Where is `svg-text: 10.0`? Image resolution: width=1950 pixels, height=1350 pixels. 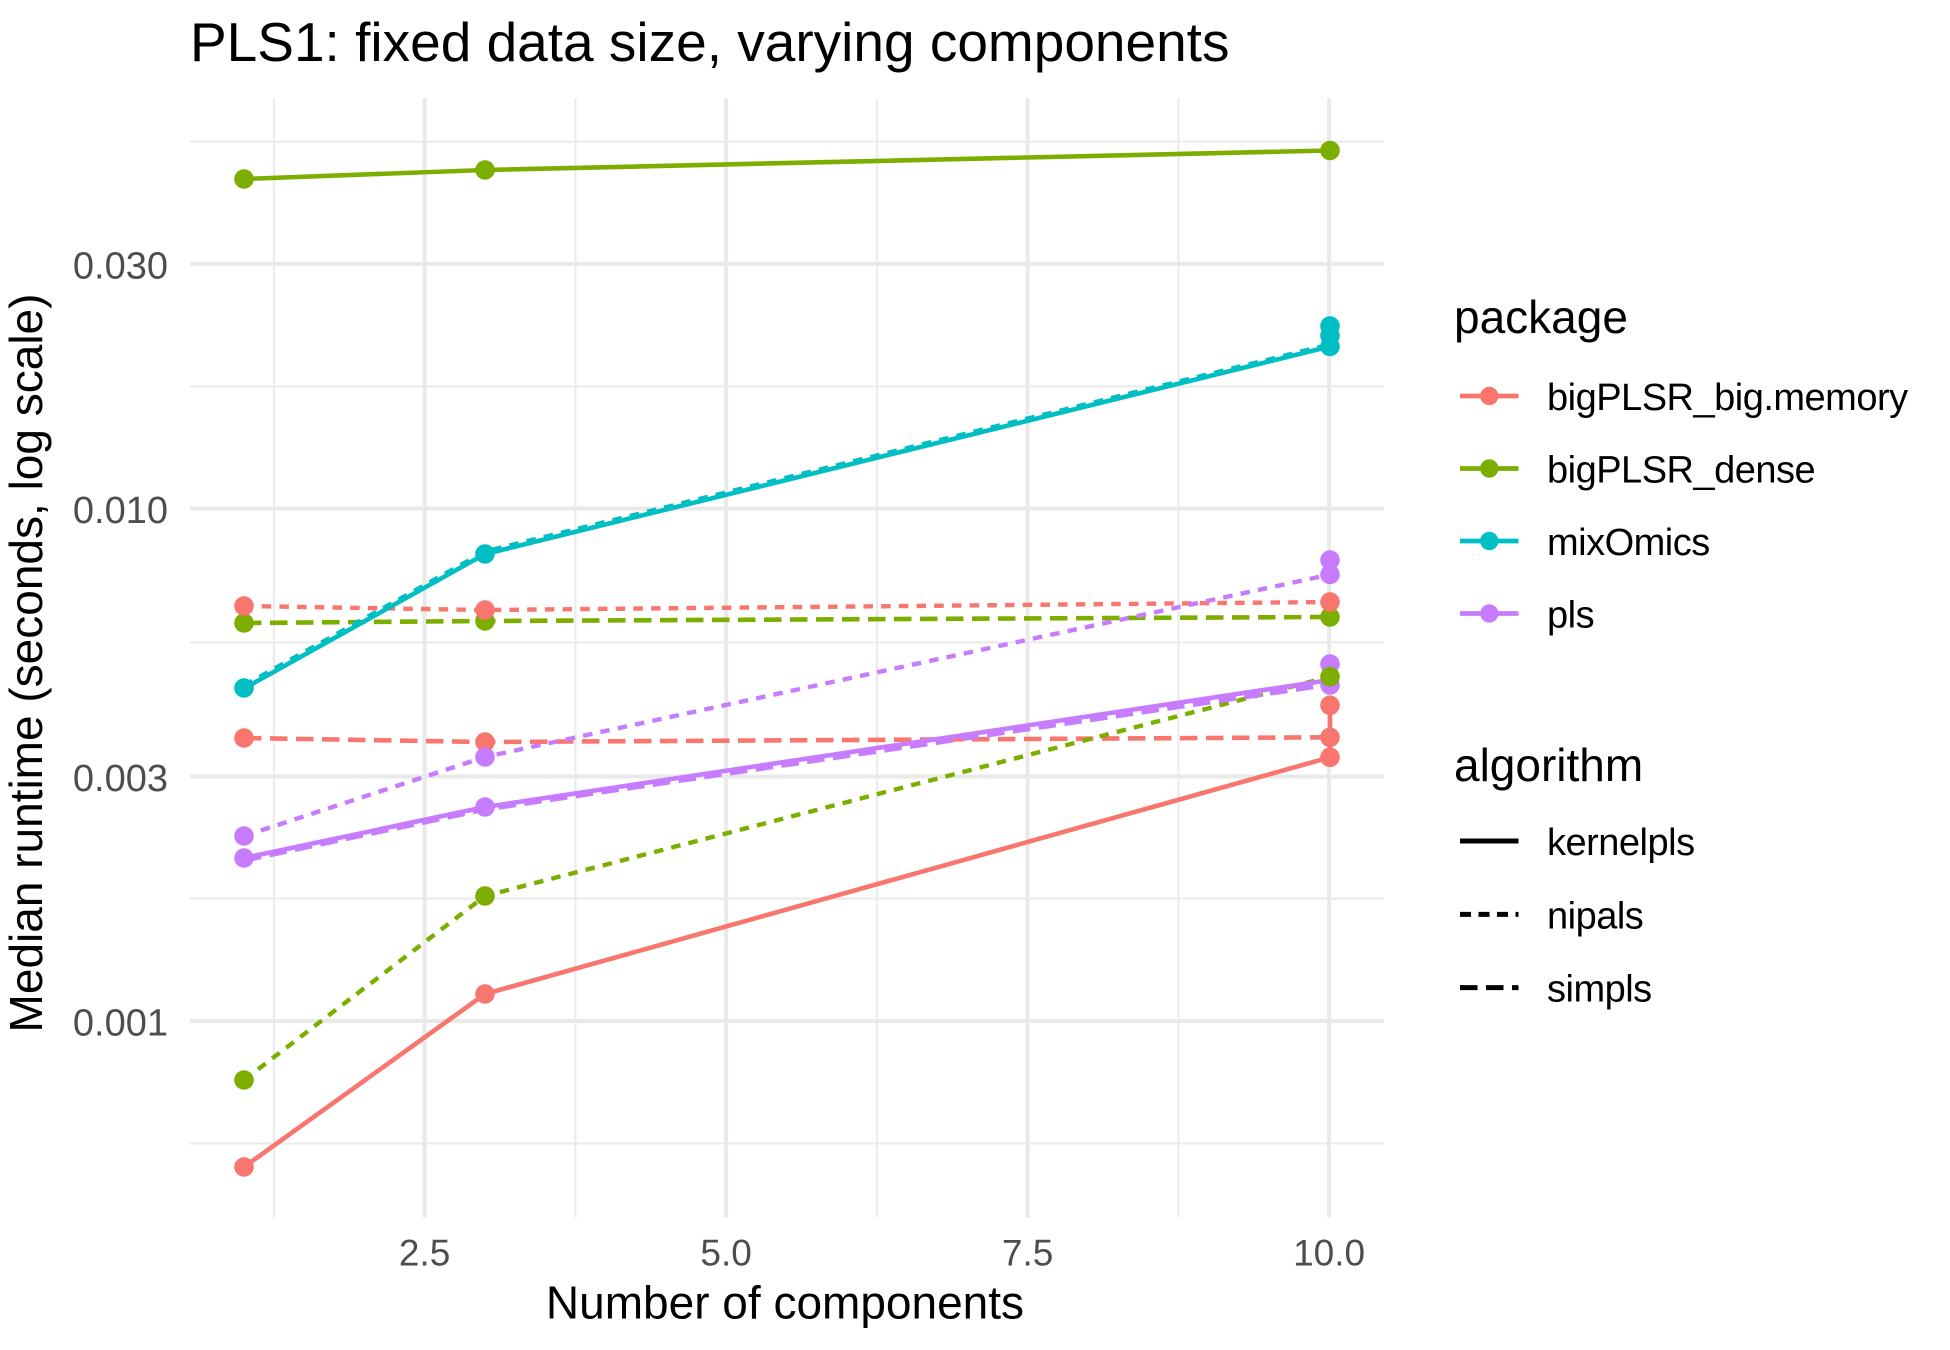 svg-text: 10.0 is located at coordinates (1329, 1253).